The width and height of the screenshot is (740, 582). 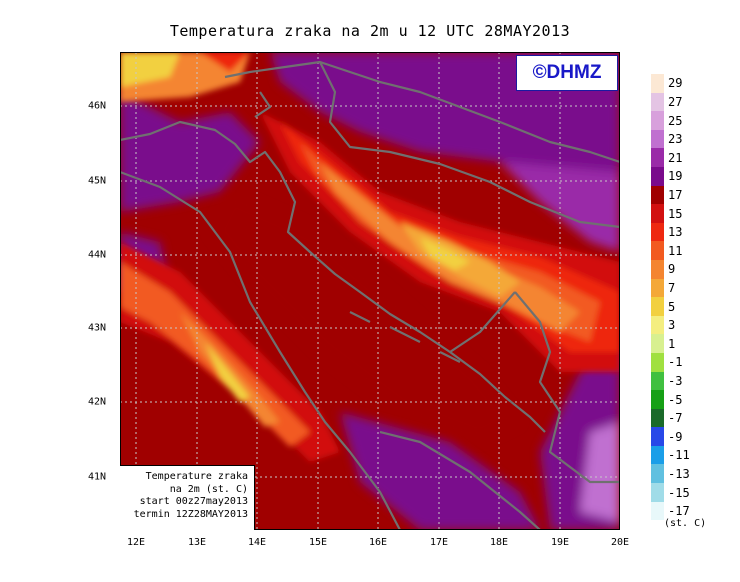 What do you see at coordinates (499, 542) in the screenshot?
I see `x-label-18e: 18E` at bounding box center [499, 542].